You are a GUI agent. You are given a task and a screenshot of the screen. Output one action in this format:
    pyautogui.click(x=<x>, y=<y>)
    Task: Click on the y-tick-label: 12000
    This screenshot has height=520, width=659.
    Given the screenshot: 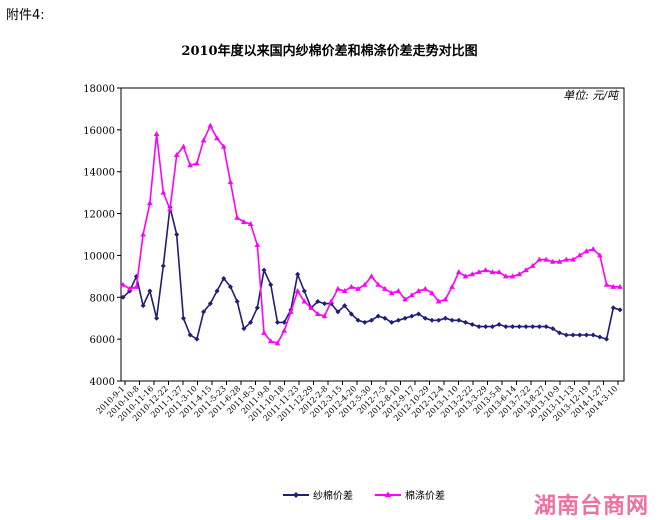 What is the action you would take?
    pyautogui.click(x=99, y=215)
    